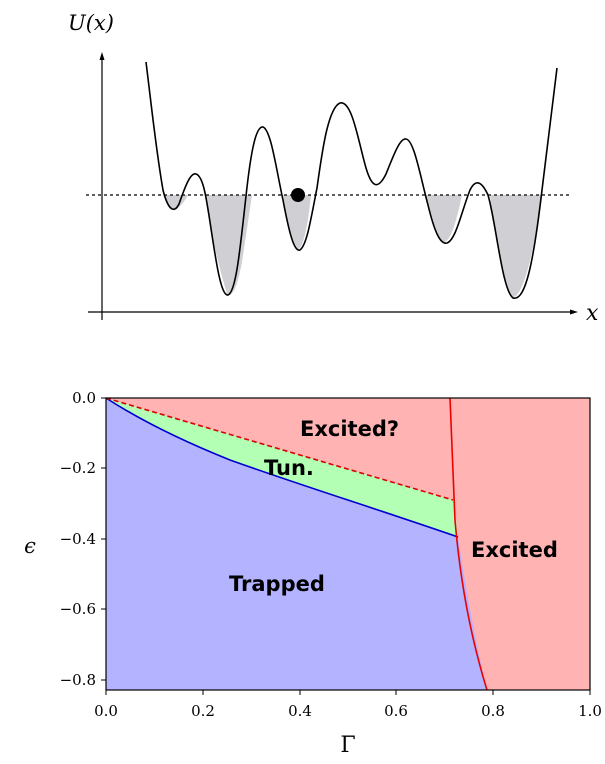 The height and width of the screenshot is (764, 605). I want to click on top-y-axis-arrow, so click(102, 56).